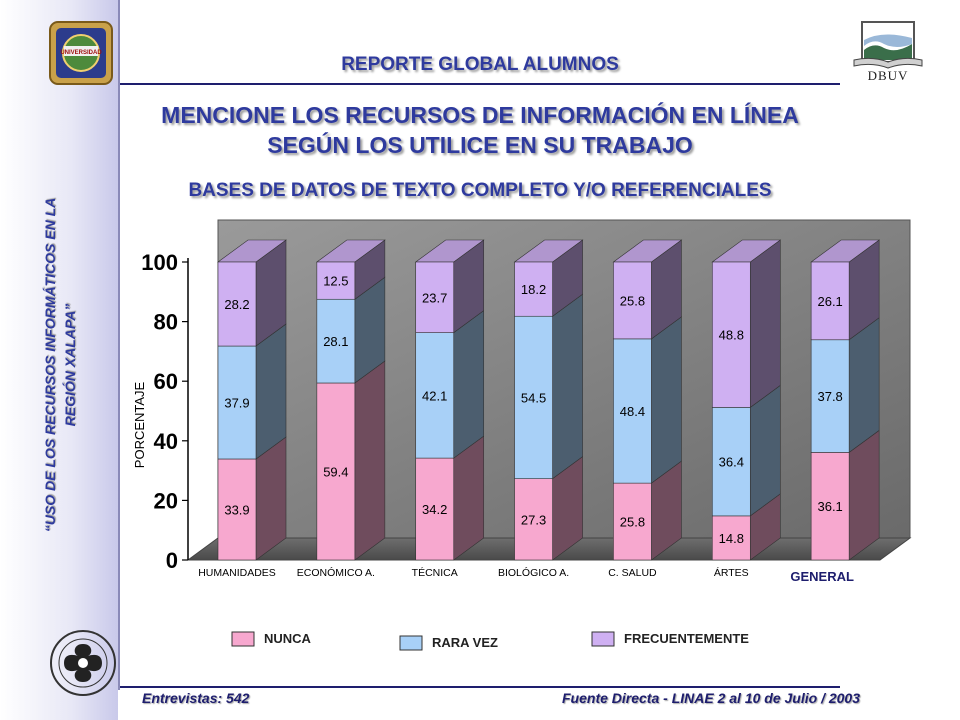 This screenshot has width=960, height=720. Describe the element at coordinates (166, 381) in the screenshot. I see `y-tick-label: 60` at that location.